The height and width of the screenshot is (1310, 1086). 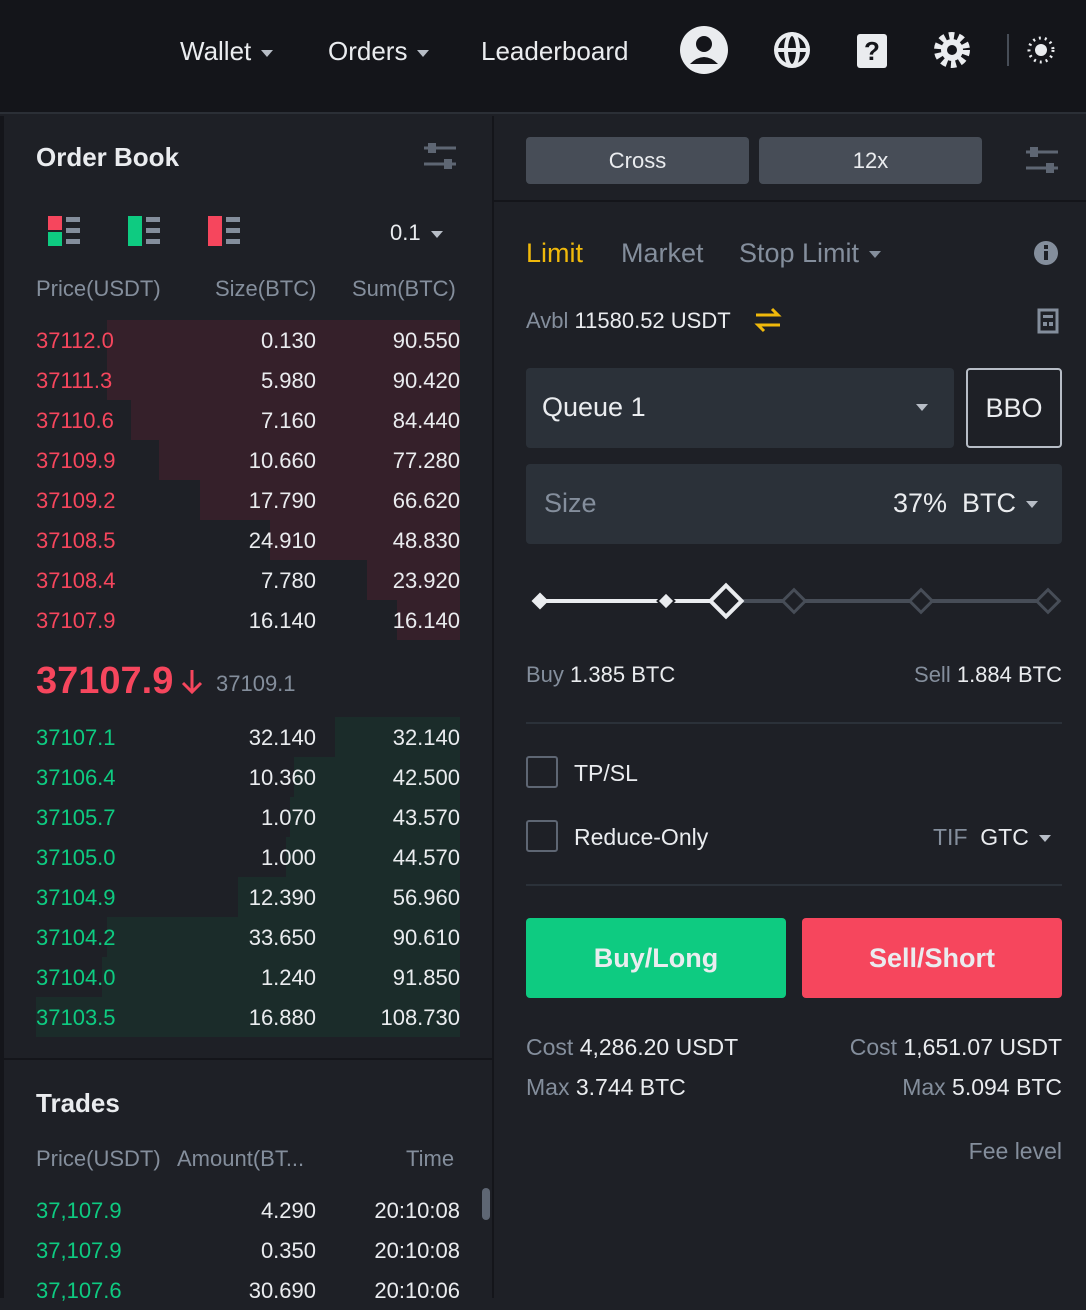 I want to click on sum: 48.830, so click(x=426, y=540).